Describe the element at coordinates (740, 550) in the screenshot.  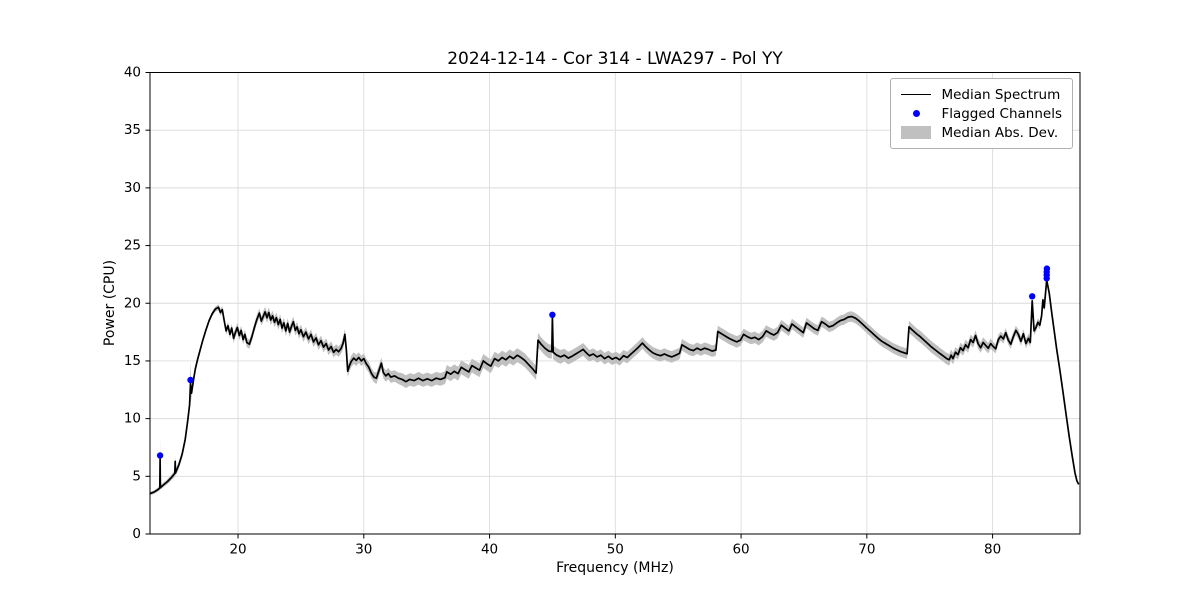
I see `x-tick-label: 60` at that location.